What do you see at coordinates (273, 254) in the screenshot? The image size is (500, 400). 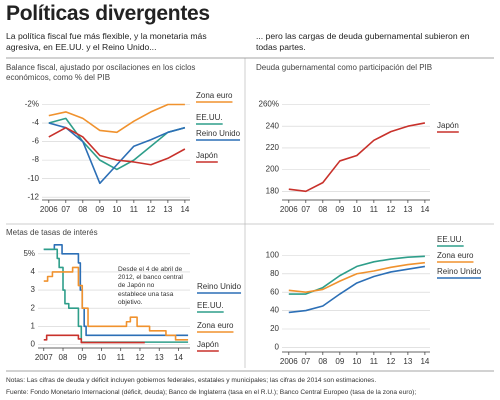 I see `y-tick-label: 100` at bounding box center [273, 254].